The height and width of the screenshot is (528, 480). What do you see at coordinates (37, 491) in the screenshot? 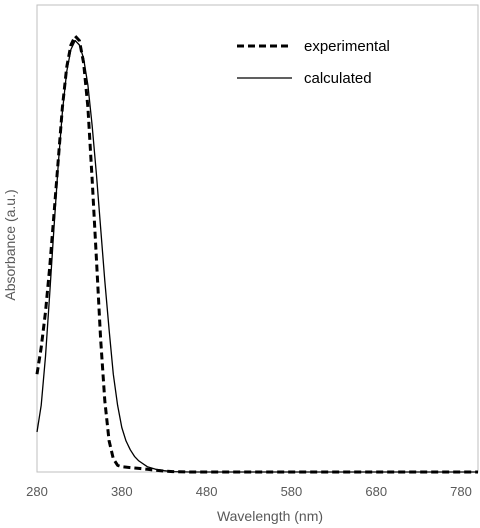
I see `x-tick-label-280: 280` at bounding box center [37, 491].